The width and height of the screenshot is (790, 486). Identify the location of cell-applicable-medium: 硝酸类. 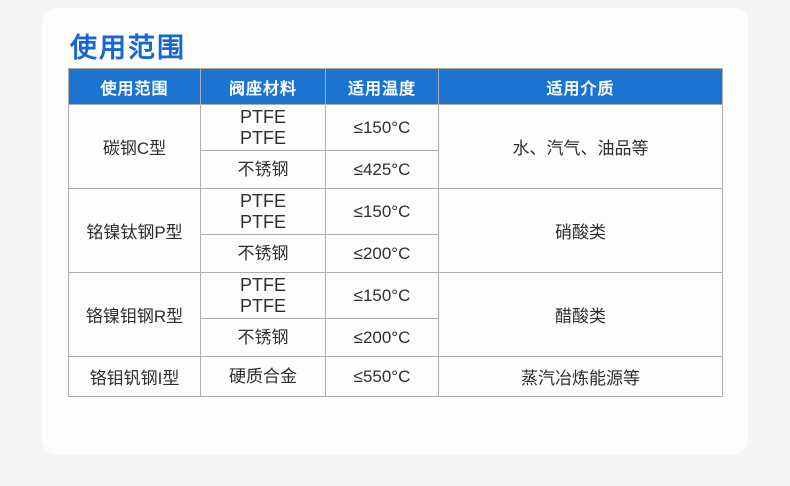
(580, 230).